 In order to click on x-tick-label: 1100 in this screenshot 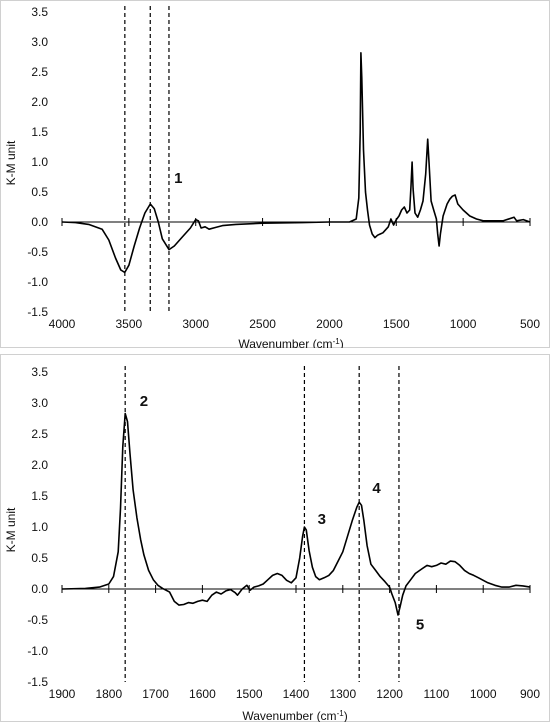, I will do `click(436, 694)`.